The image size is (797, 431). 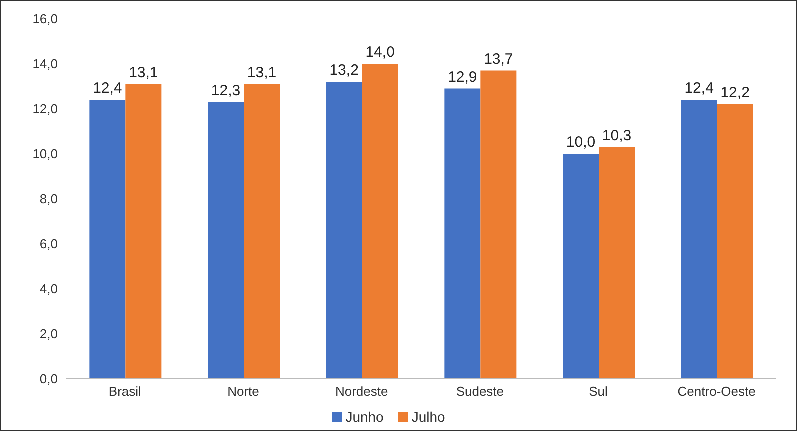 I want to click on x-tick-label: Norte, so click(x=244, y=392).